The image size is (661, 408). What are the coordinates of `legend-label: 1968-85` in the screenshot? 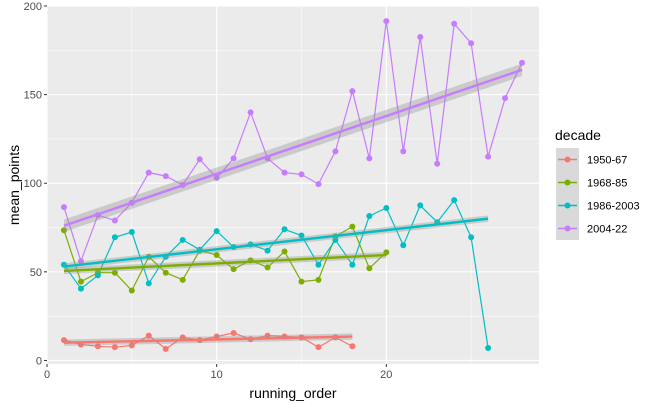 It's located at (607, 184).